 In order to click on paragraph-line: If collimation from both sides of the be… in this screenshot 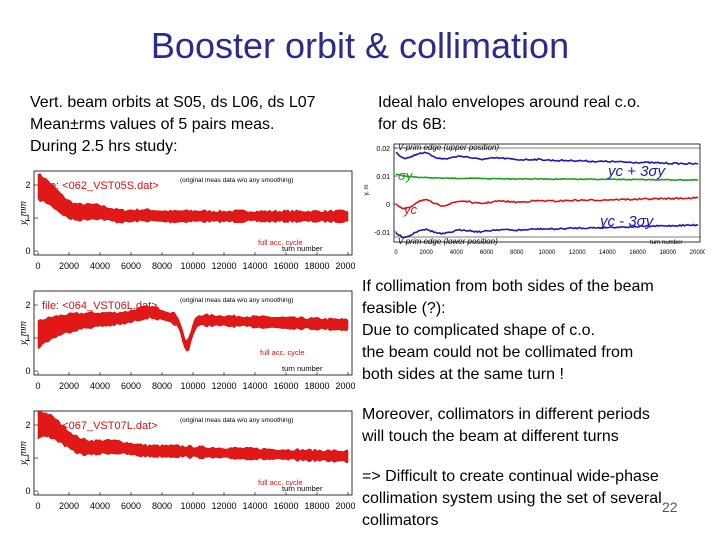, I will do `click(508, 286)`.